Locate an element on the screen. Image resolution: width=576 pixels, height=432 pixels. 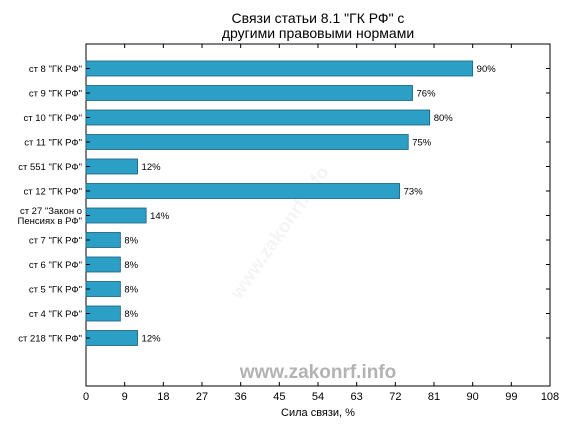
category-label: ст 4 "ГК РФ" is located at coordinates (55, 314).